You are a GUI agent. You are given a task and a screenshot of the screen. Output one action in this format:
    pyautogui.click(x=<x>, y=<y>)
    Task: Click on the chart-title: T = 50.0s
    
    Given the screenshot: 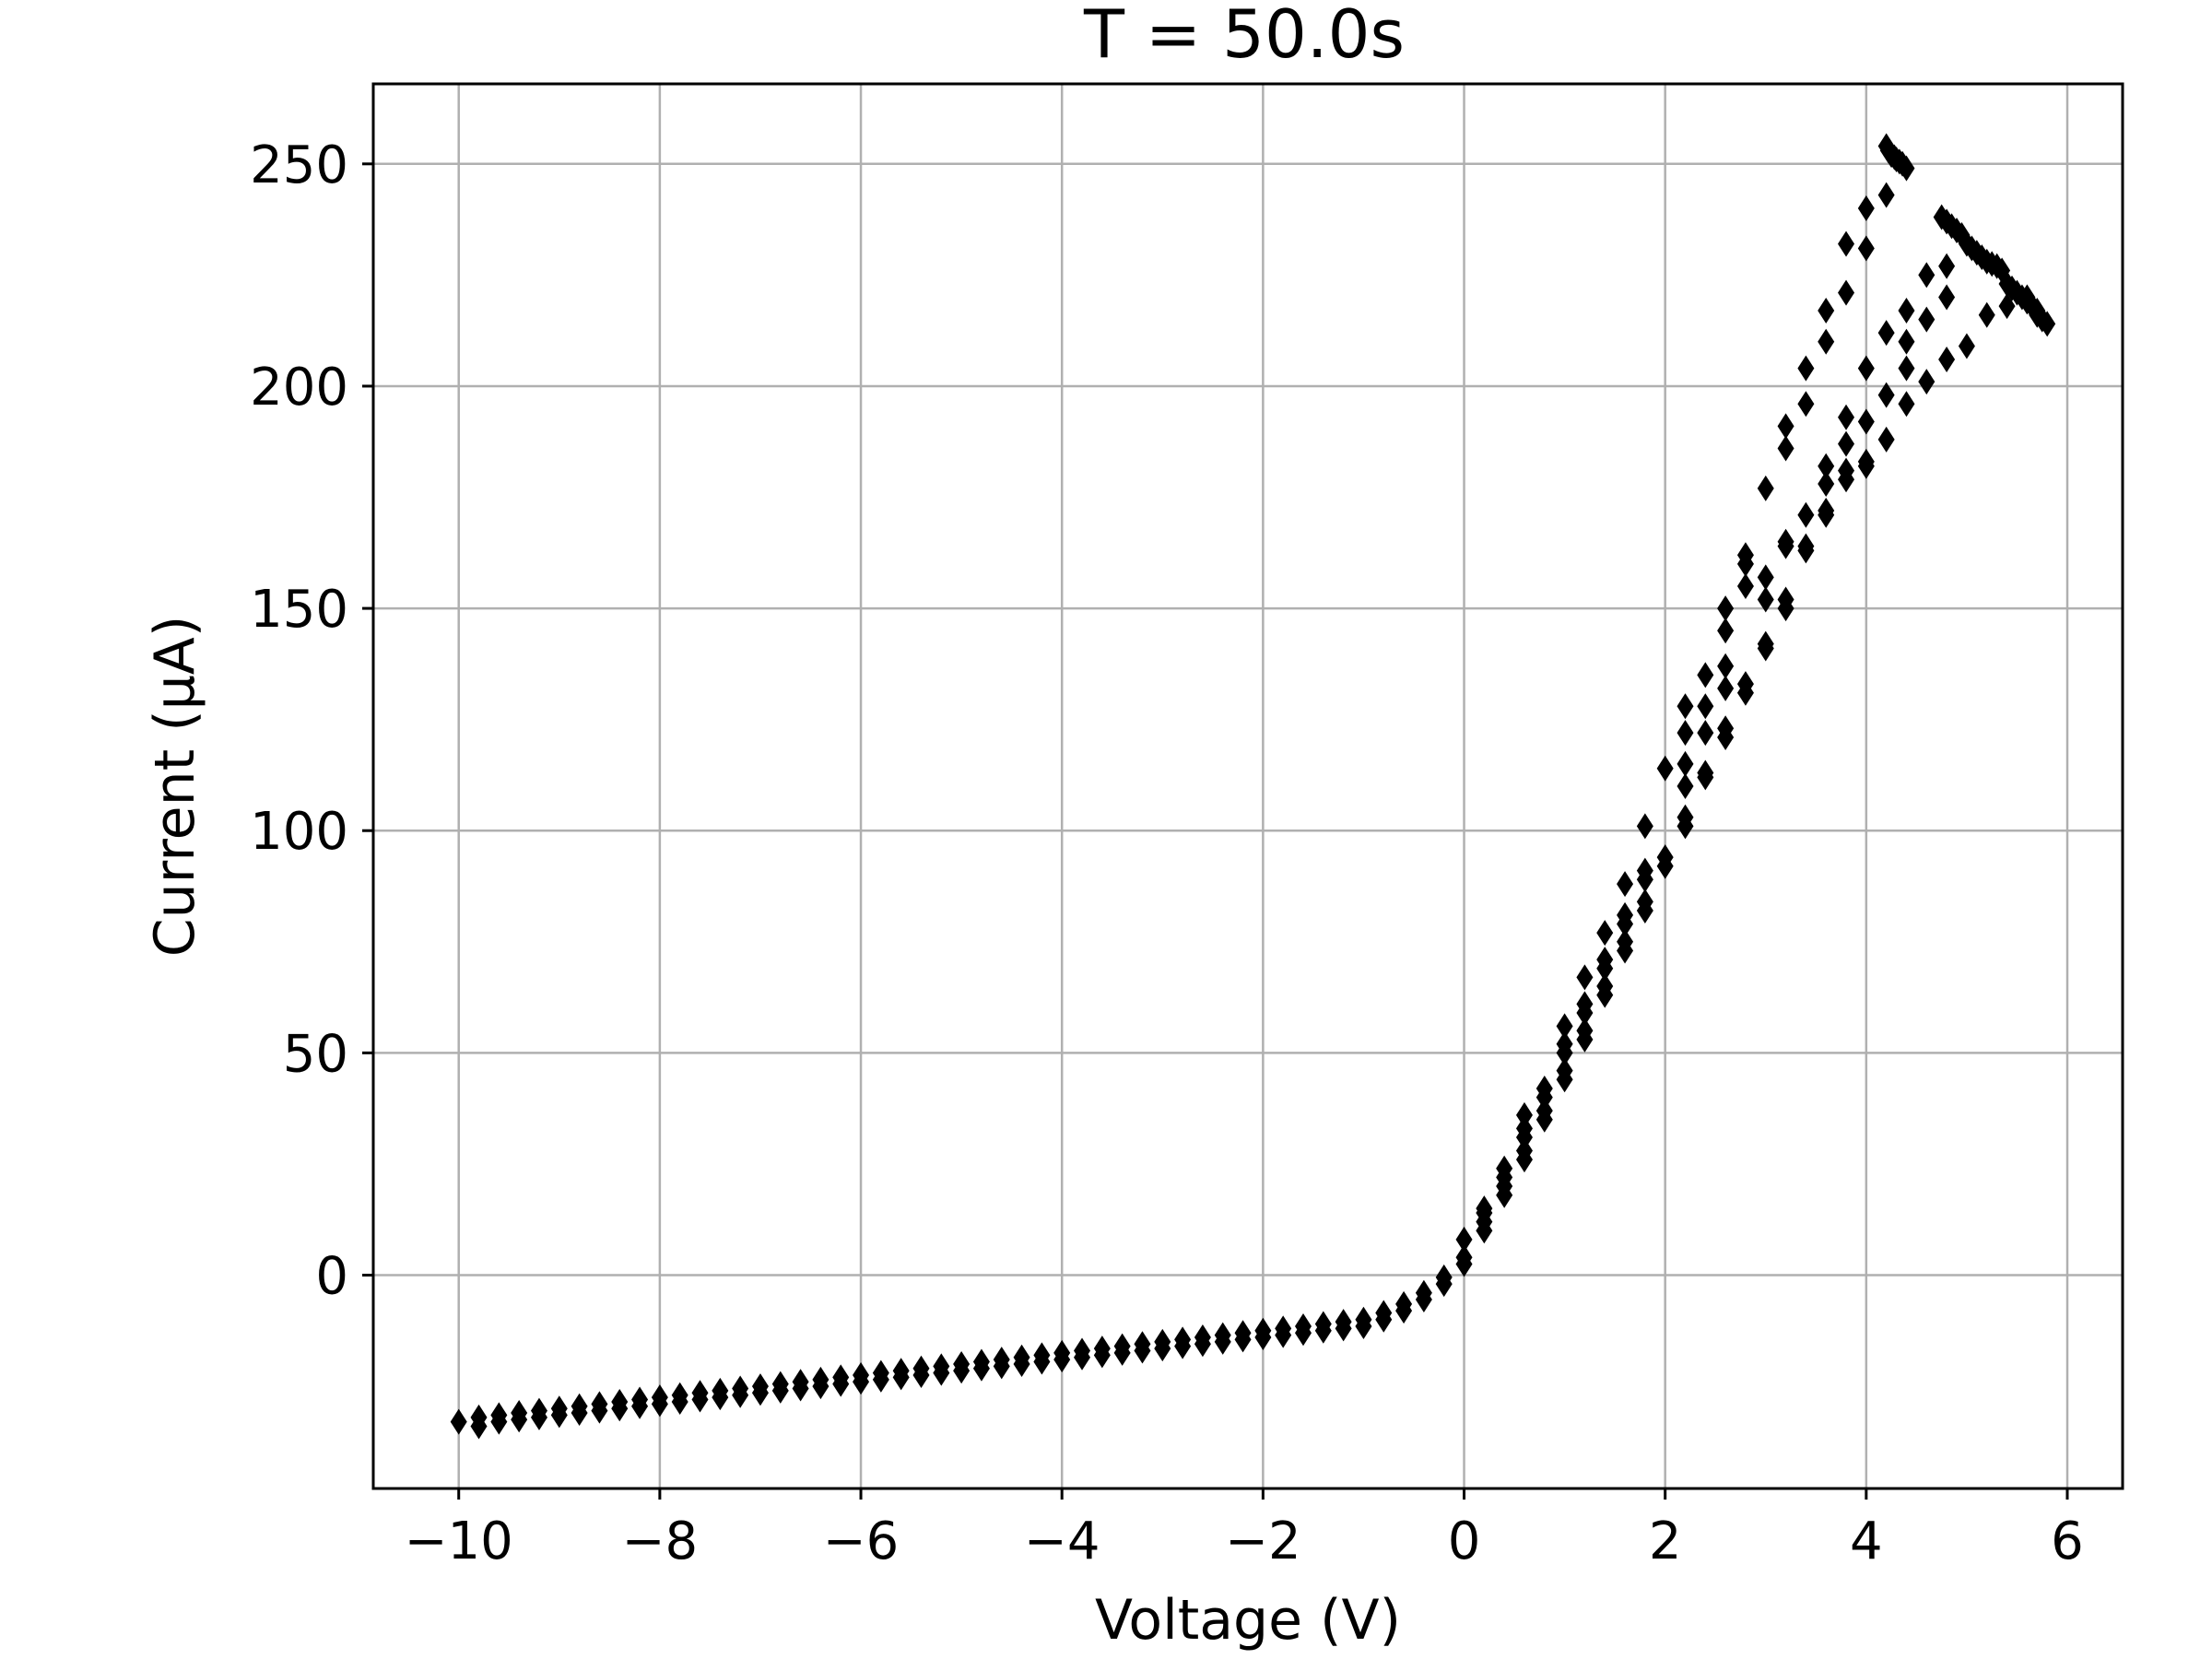 What is the action you would take?
    pyautogui.click(x=1244, y=36)
    